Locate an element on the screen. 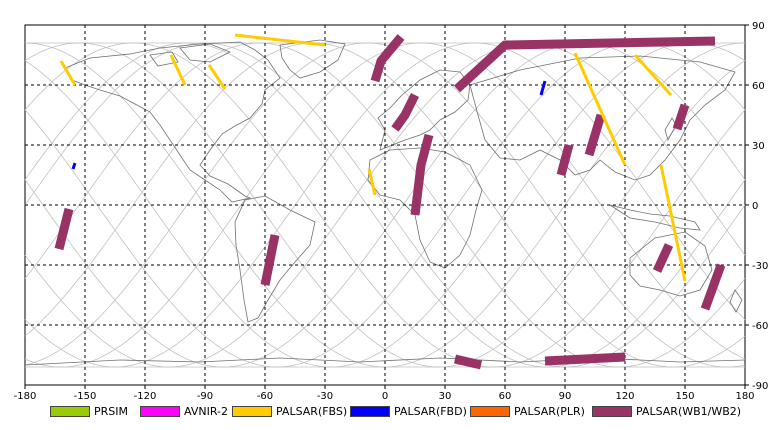 This screenshot has width=770, height=430. x-tick-label: -90 is located at coordinates (205, 395).